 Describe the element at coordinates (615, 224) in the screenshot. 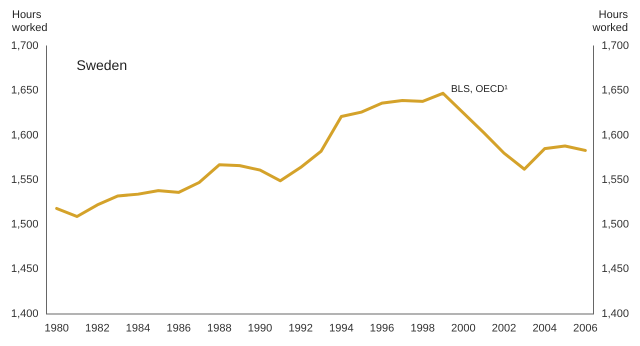

I see `y2-tick-label: 1,500` at that location.